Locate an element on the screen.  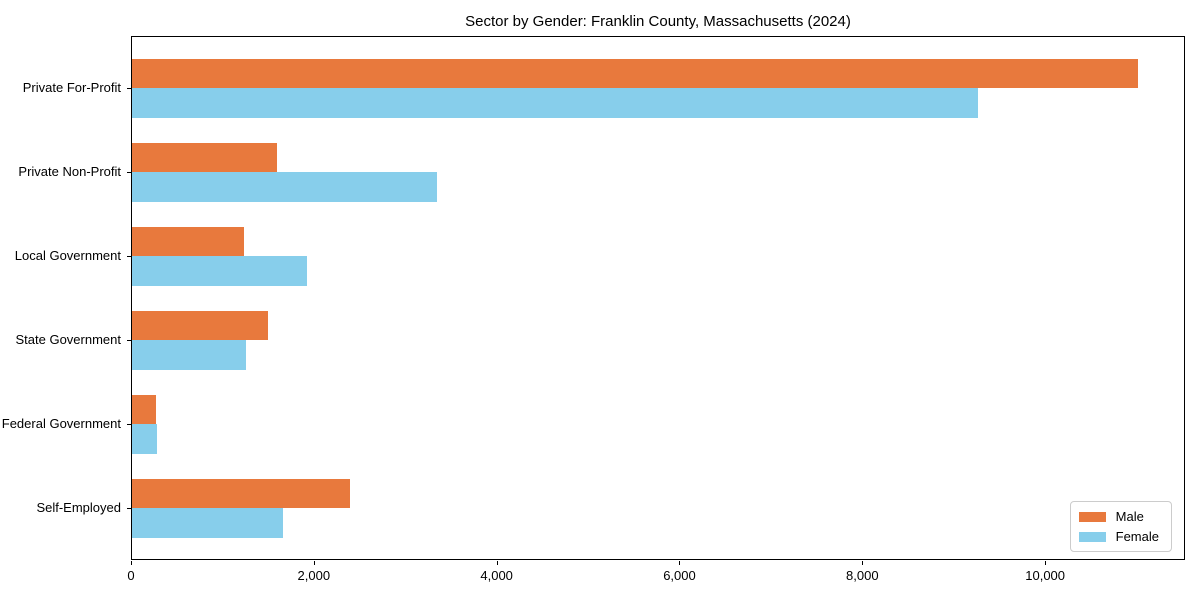
y-tick-label: Private Non-Profit is located at coordinates (69, 171).